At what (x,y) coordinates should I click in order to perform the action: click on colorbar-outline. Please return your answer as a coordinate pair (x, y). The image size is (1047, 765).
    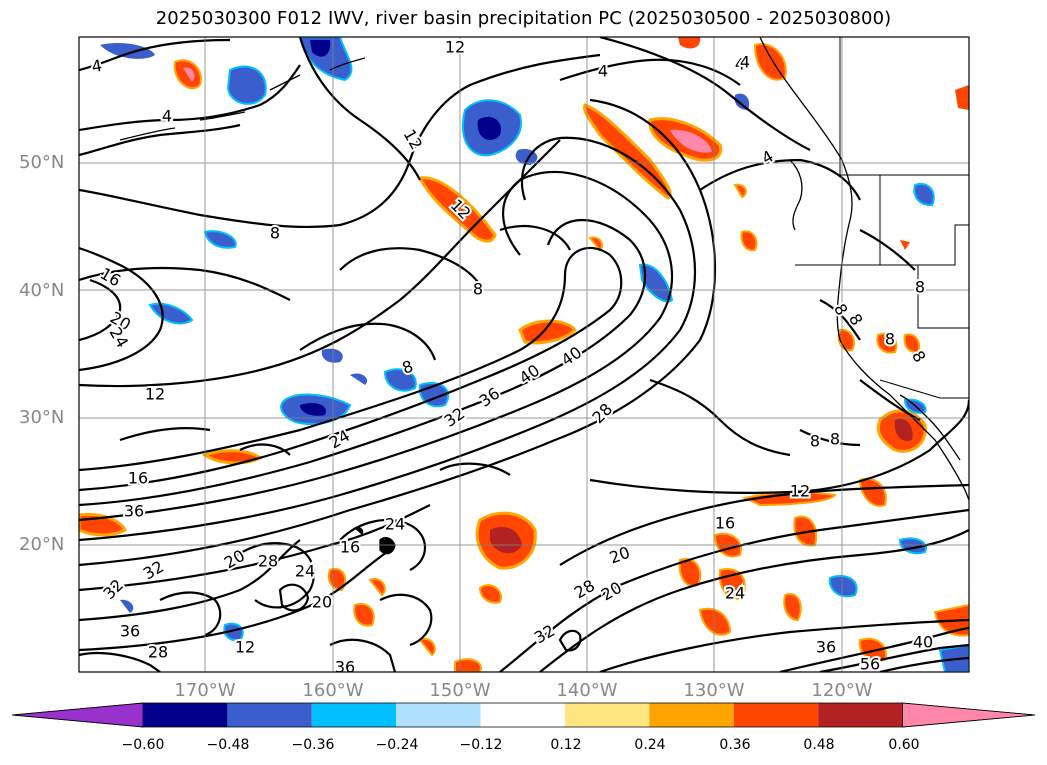
    Looking at the image, I should click on (523, 715).